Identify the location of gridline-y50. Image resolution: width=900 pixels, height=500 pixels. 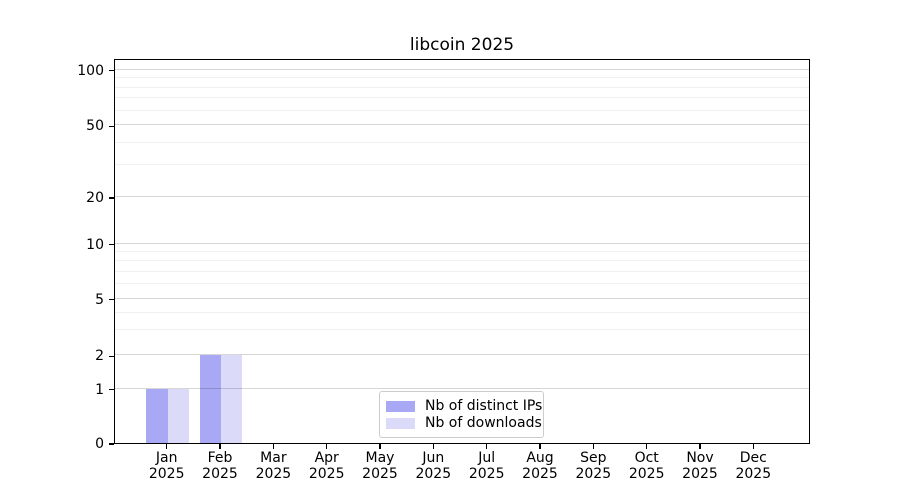
(462, 125).